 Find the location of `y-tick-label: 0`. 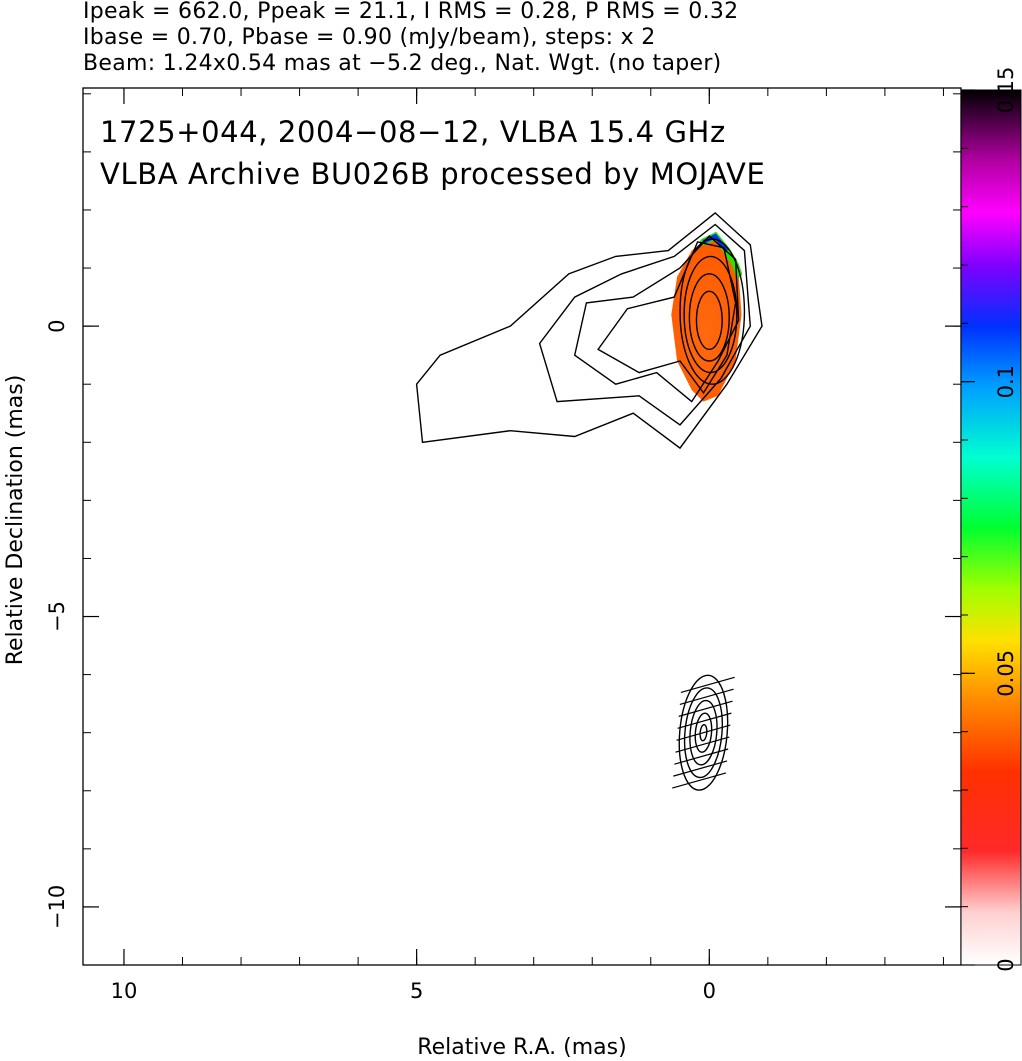

y-tick-label: 0 is located at coordinates (57, 325).